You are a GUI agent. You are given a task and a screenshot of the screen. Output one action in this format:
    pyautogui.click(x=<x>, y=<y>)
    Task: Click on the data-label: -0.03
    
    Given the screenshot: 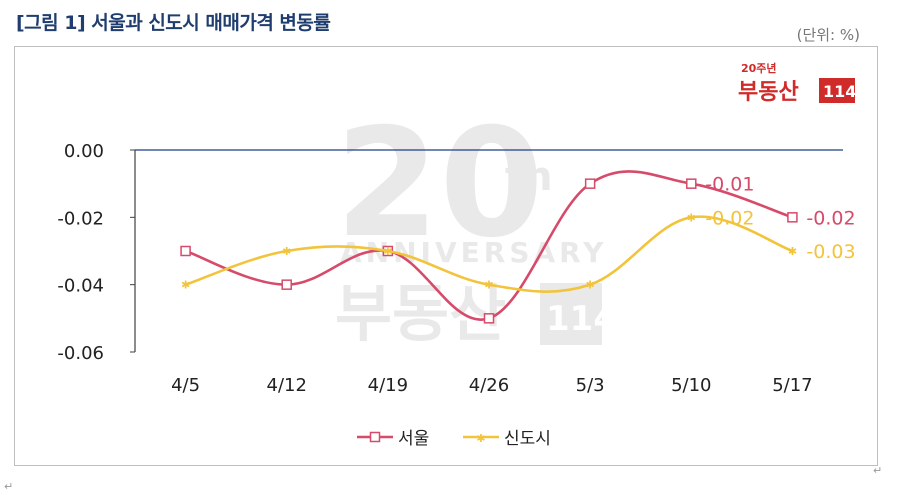 What is the action you would take?
    pyautogui.click(x=830, y=252)
    